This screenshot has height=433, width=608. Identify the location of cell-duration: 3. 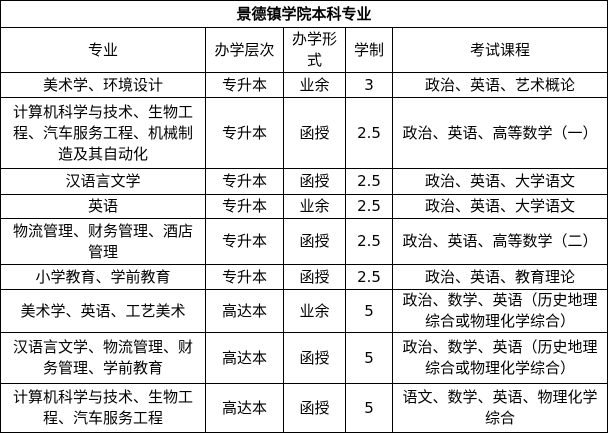
(369, 85).